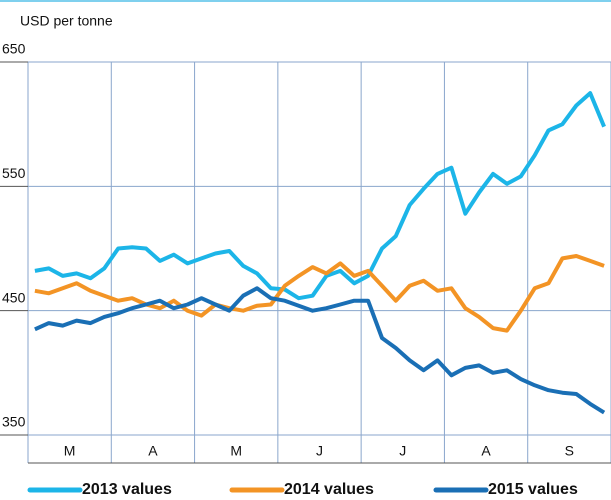 Image resolution: width=611 pixels, height=500 pixels. What do you see at coordinates (319, 293) in the screenshot?
I see `series-line` at bounding box center [319, 293].